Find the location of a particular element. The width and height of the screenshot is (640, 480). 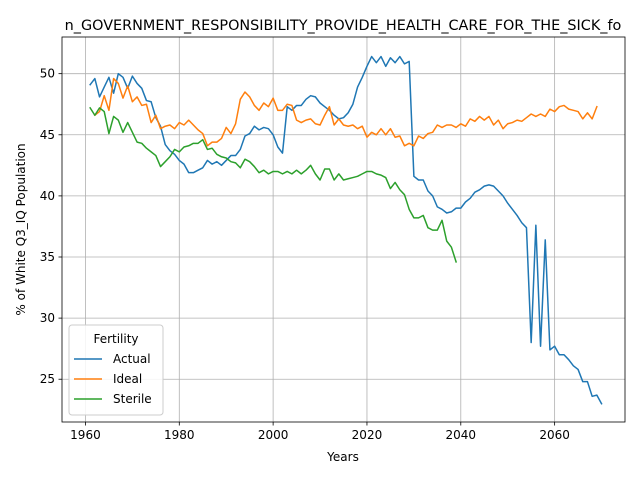

x-tick-label: 1960 is located at coordinates (85, 435).